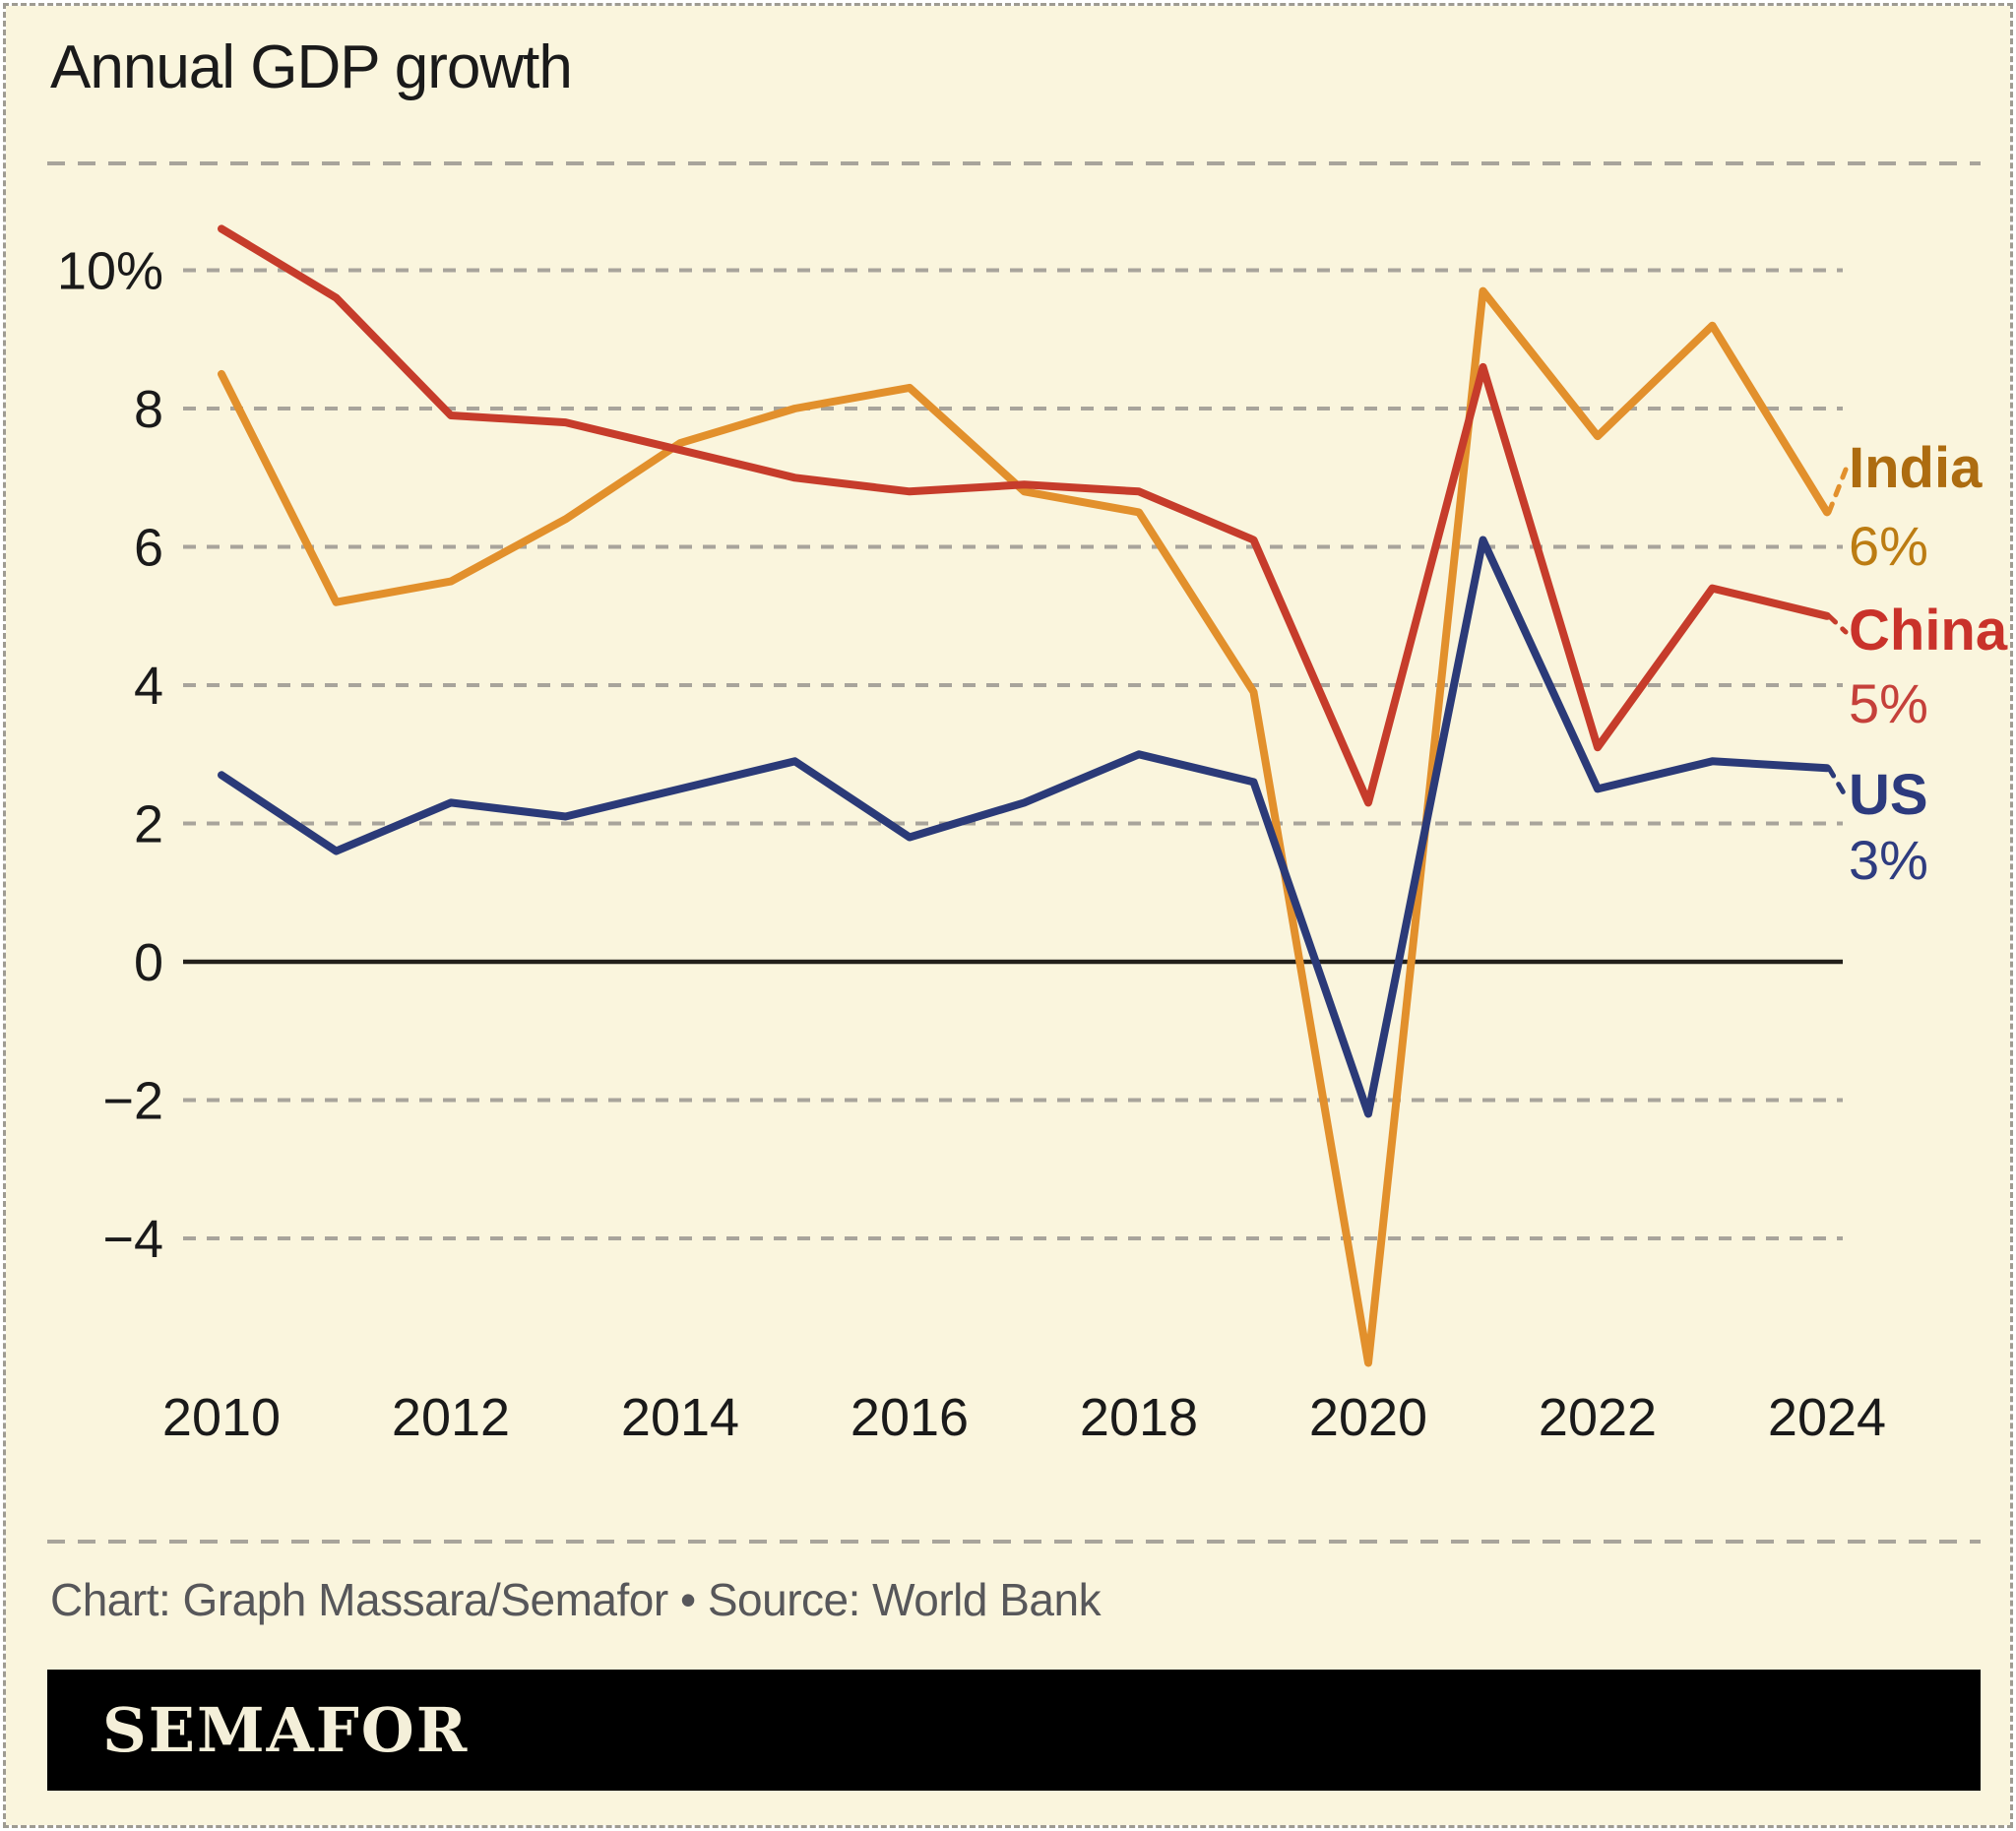  What do you see at coordinates (221, 1417) in the screenshot?
I see `x-tick-label: 2010` at bounding box center [221, 1417].